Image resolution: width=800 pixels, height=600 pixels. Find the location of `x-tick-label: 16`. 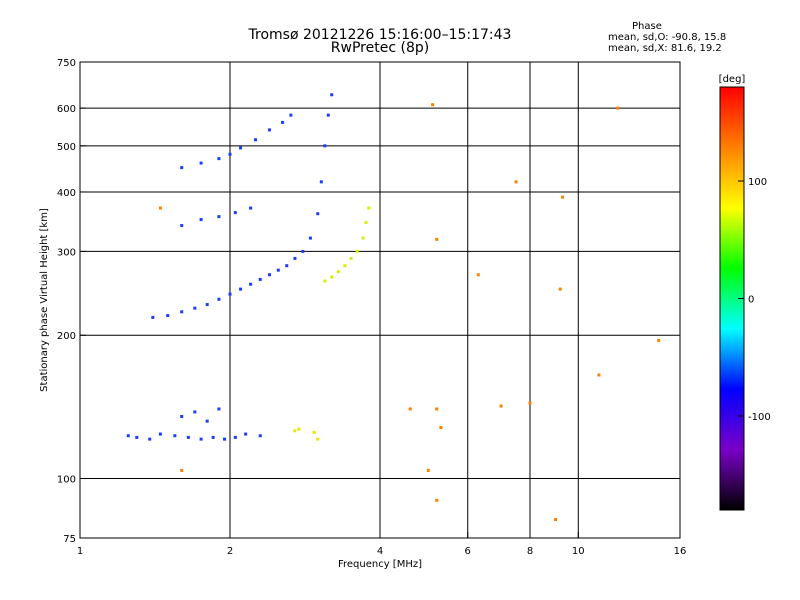

x-tick-label: 16 is located at coordinates (680, 551).